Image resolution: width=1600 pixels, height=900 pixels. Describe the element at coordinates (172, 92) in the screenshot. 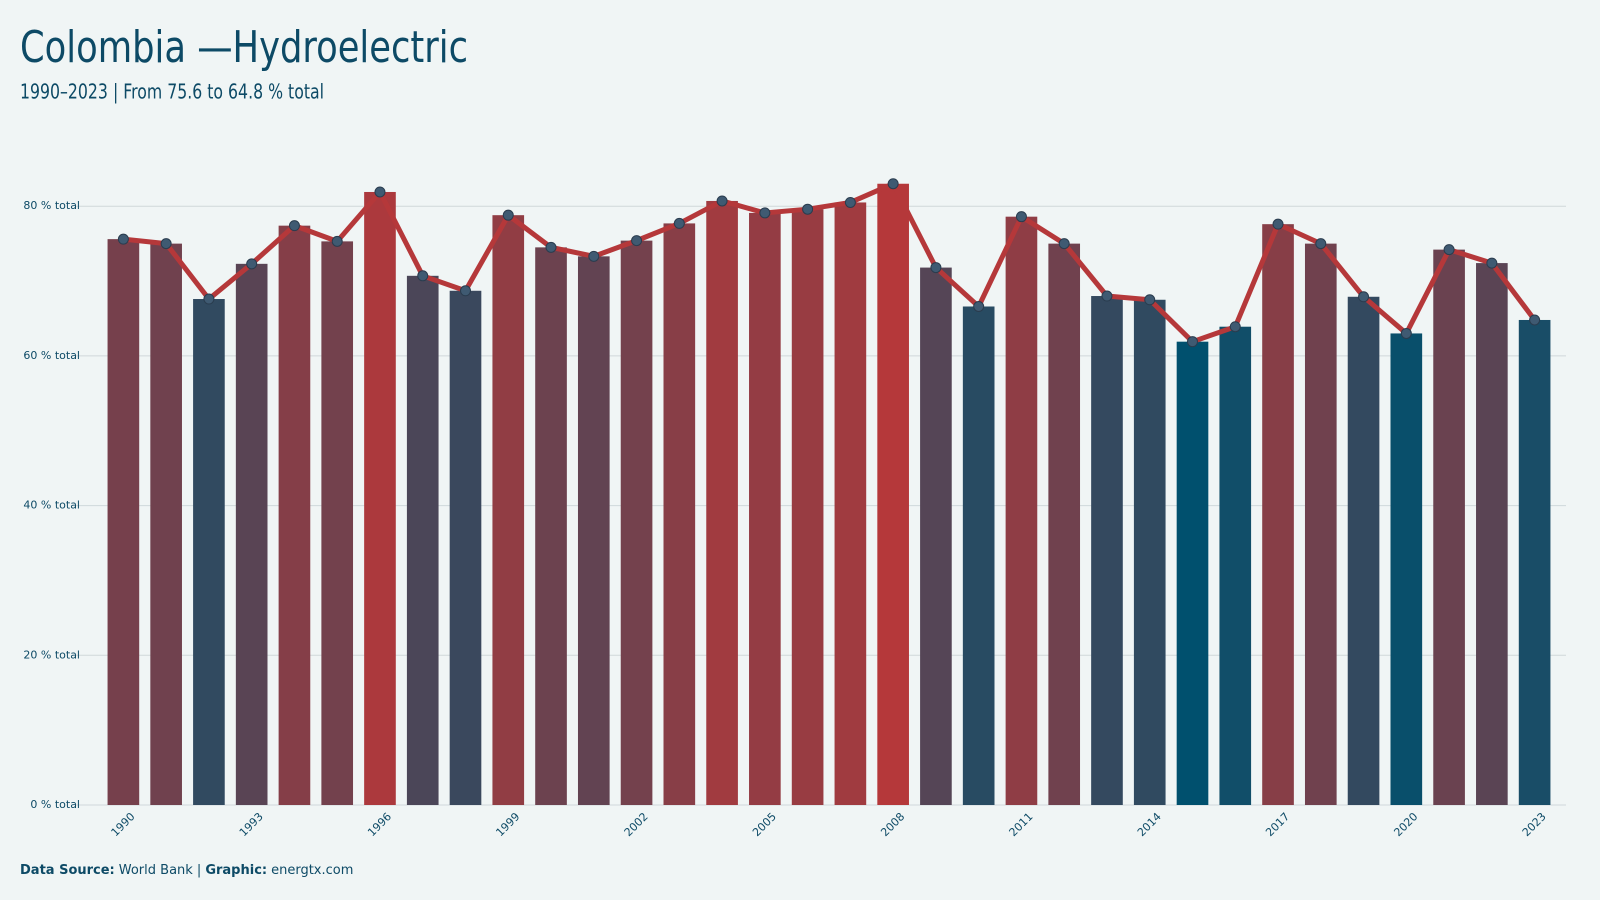

I see `chart-subtitle: 1990–2023 | From 75.6 to 64.8 % total` at that location.